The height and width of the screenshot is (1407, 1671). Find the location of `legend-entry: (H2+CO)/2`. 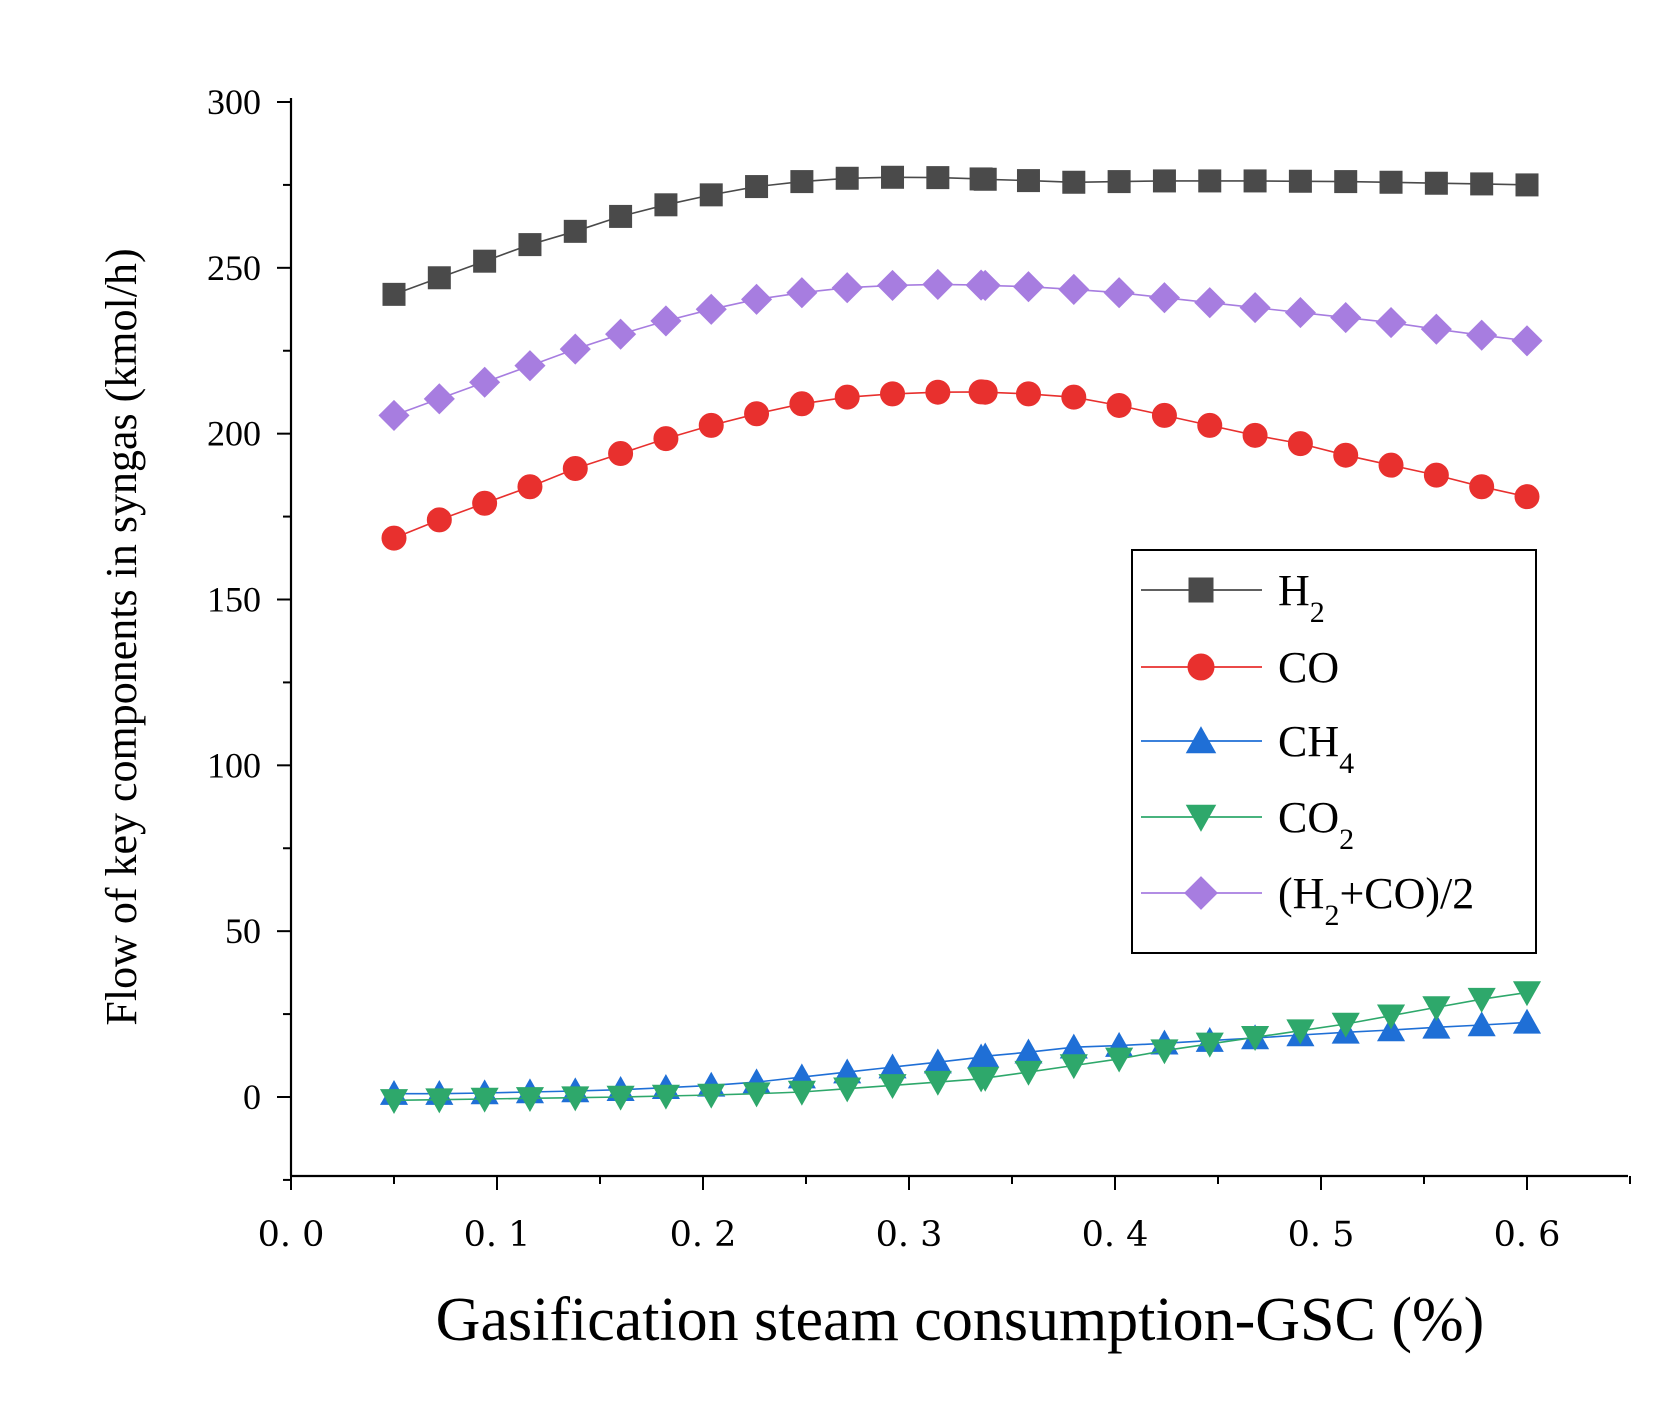

legend-entry: (H2+CO)/2 is located at coordinates (1307, 900).